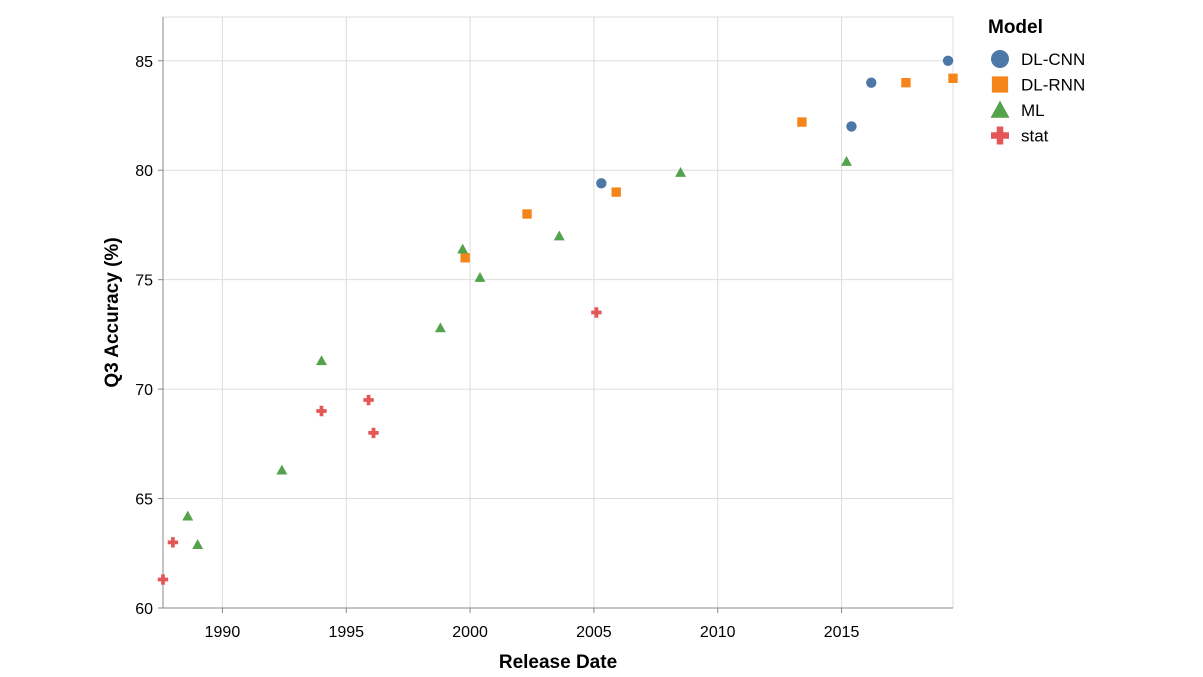 This screenshot has height=677, width=1203. What do you see at coordinates (223, 632) in the screenshot?
I see `x-tick-label: 1990` at bounding box center [223, 632].